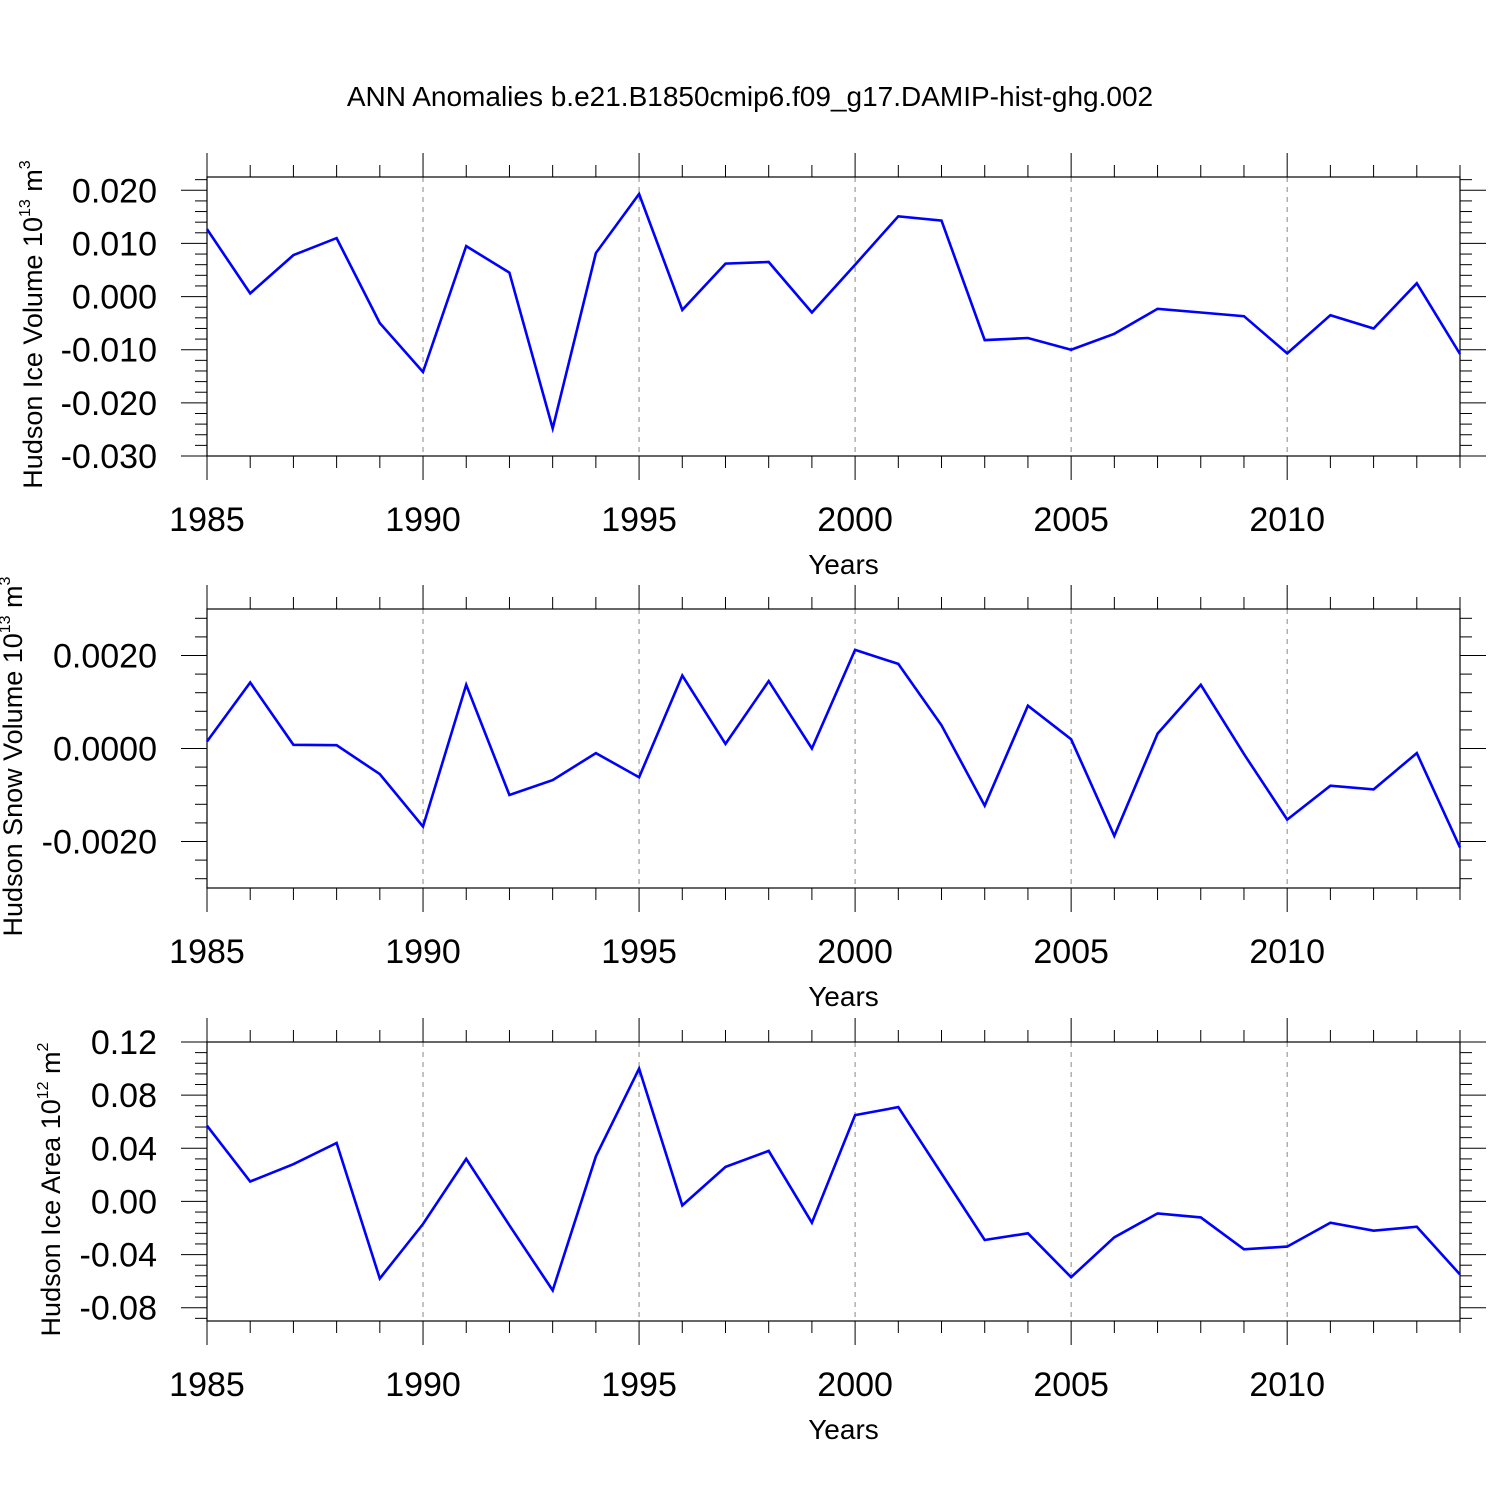 The width and height of the screenshot is (1500, 1500). I want to click on y-axis-label-main: Hudson Snow Volume 10, so click(14, 784).